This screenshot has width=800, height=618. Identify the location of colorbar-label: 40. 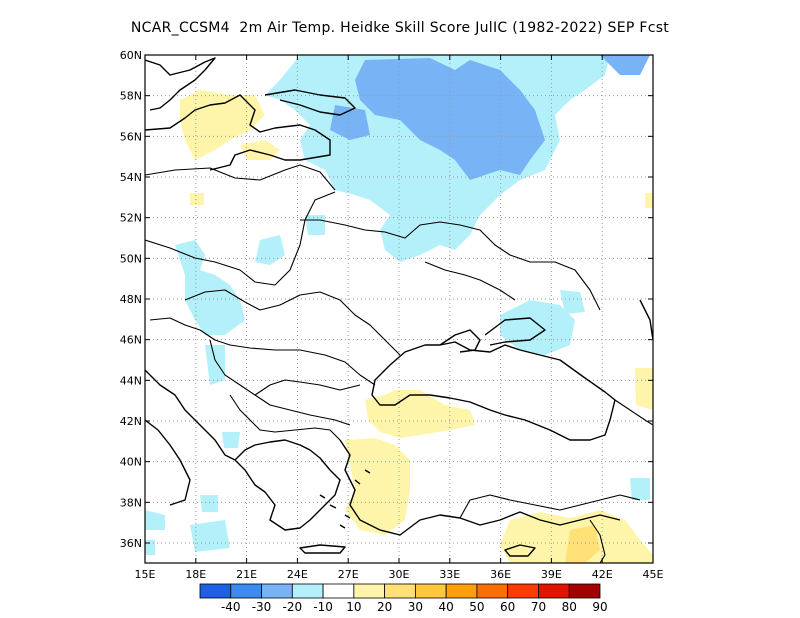
(446, 607).